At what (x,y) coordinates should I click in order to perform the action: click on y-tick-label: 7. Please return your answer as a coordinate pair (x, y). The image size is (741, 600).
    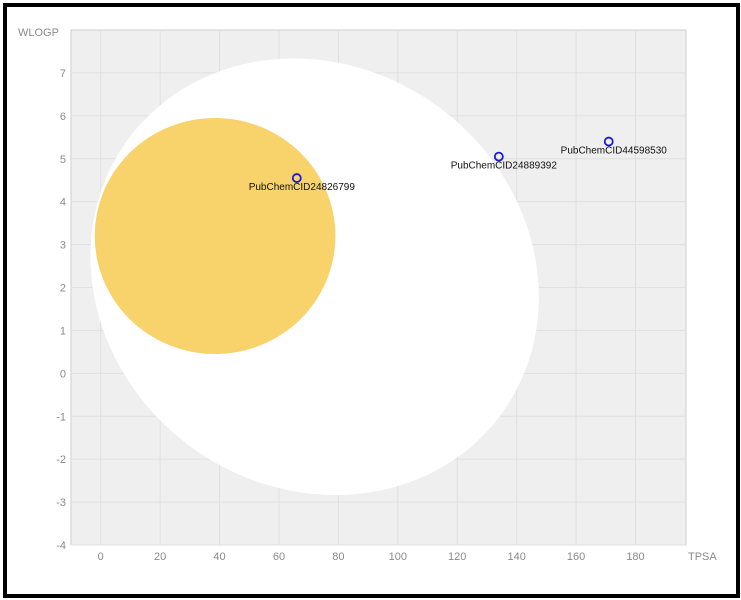
    Looking at the image, I should click on (63, 74).